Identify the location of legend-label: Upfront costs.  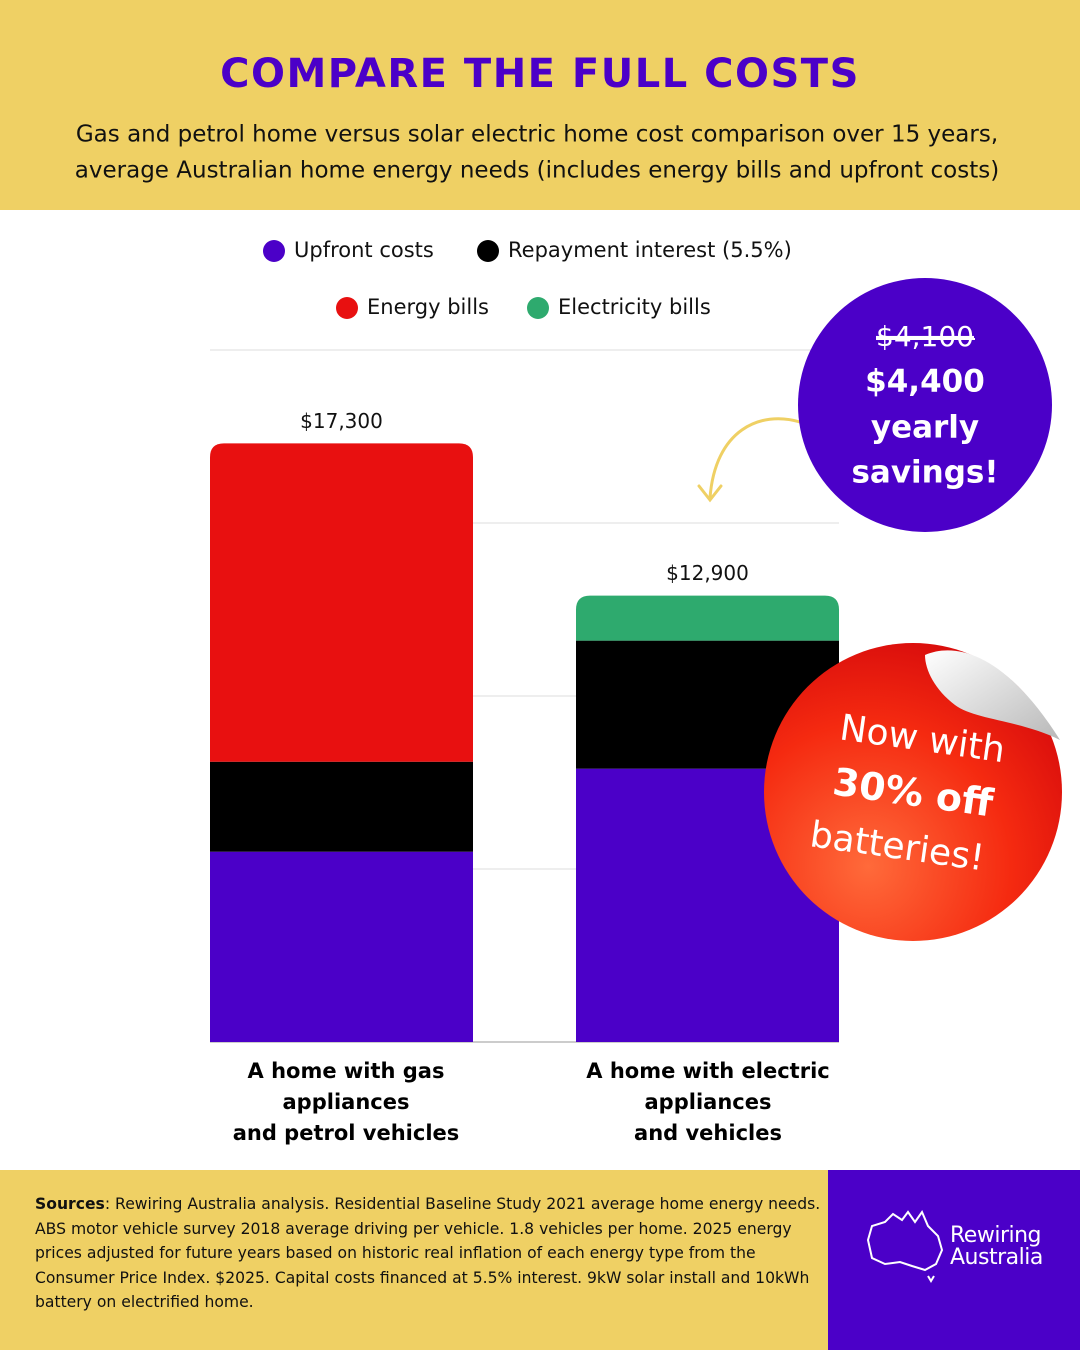
(364, 250).